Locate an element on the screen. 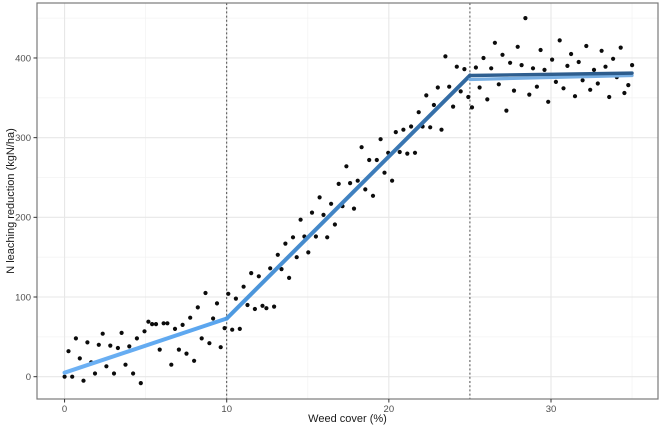  x-tick-label: 10 is located at coordinates (226, 409).